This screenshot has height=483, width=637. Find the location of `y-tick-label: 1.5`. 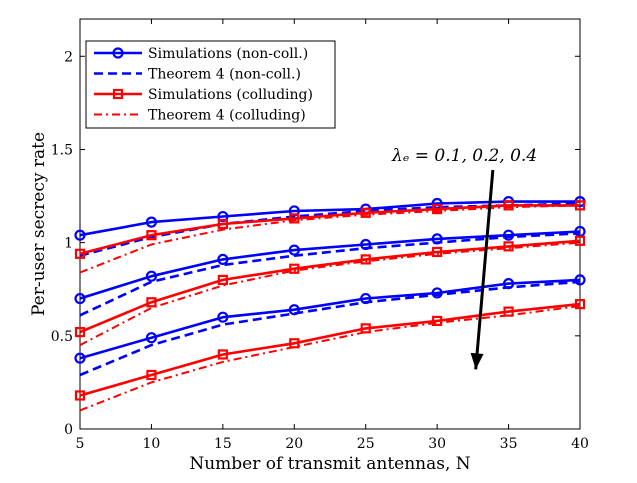

y-tick-label: 1.5 is located at coordinates (62, 150).